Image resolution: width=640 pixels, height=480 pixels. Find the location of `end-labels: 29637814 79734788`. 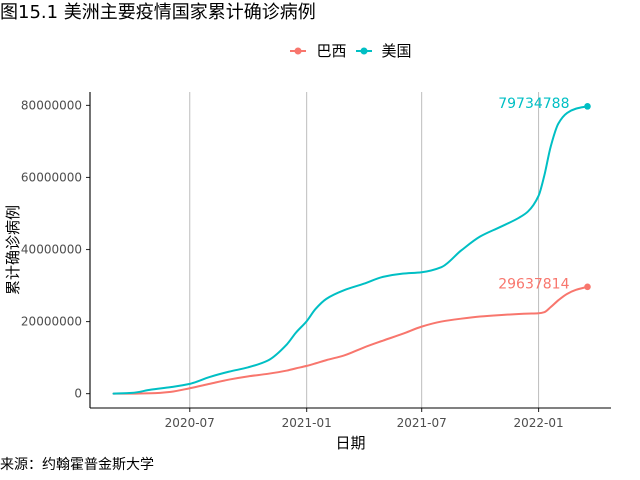

end-labels: 29637814 79734788 is located at coordinates (533, 194).